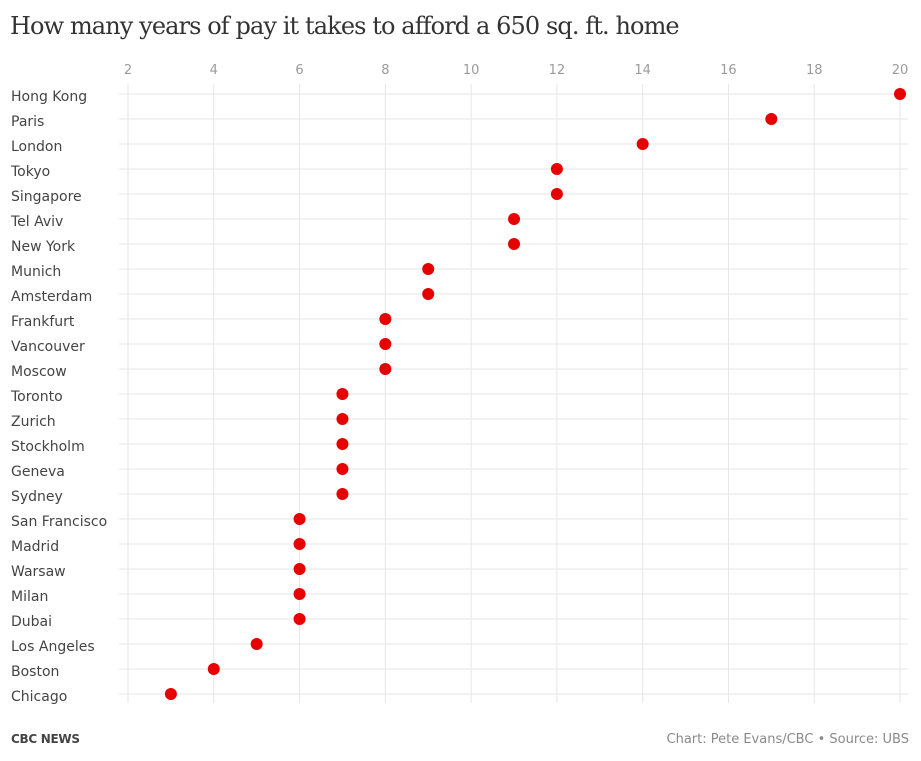 This screenshot has height=761, width=921. I want to click on category-label: Tokyo, so click(30, 172).